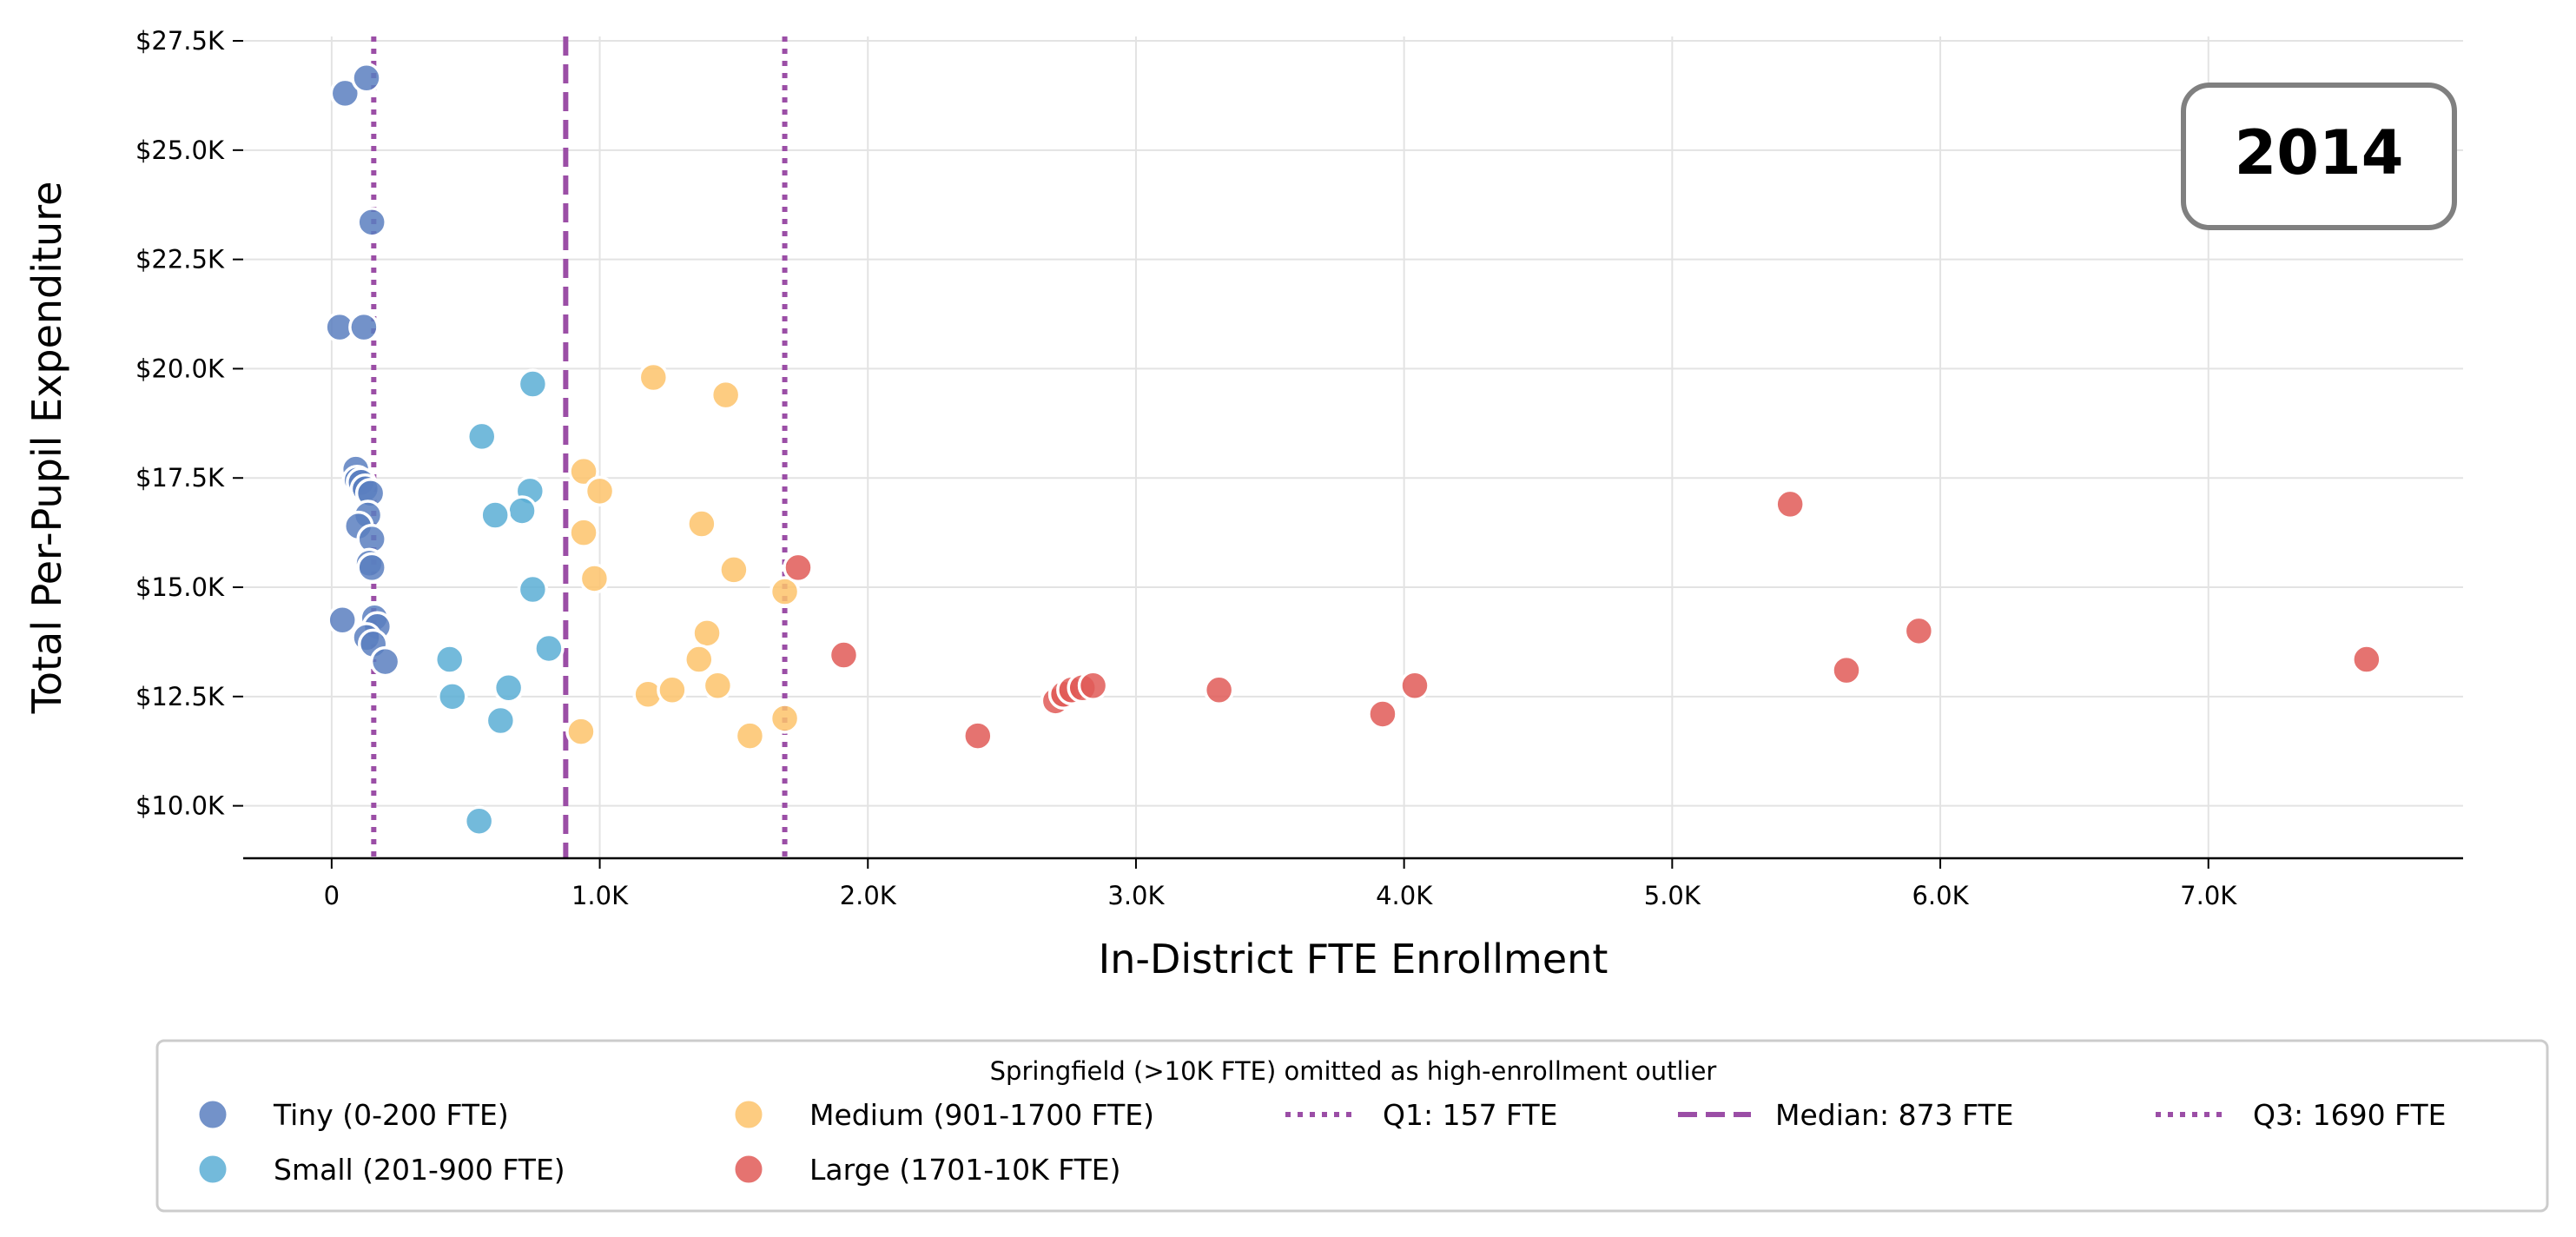 This screenshot has width=2576, height=1237. What do you see at coordinates (1136, 895) in the screenshot?
I see `x-tick-label: 3.0K` at bounding box center [1136, 895].